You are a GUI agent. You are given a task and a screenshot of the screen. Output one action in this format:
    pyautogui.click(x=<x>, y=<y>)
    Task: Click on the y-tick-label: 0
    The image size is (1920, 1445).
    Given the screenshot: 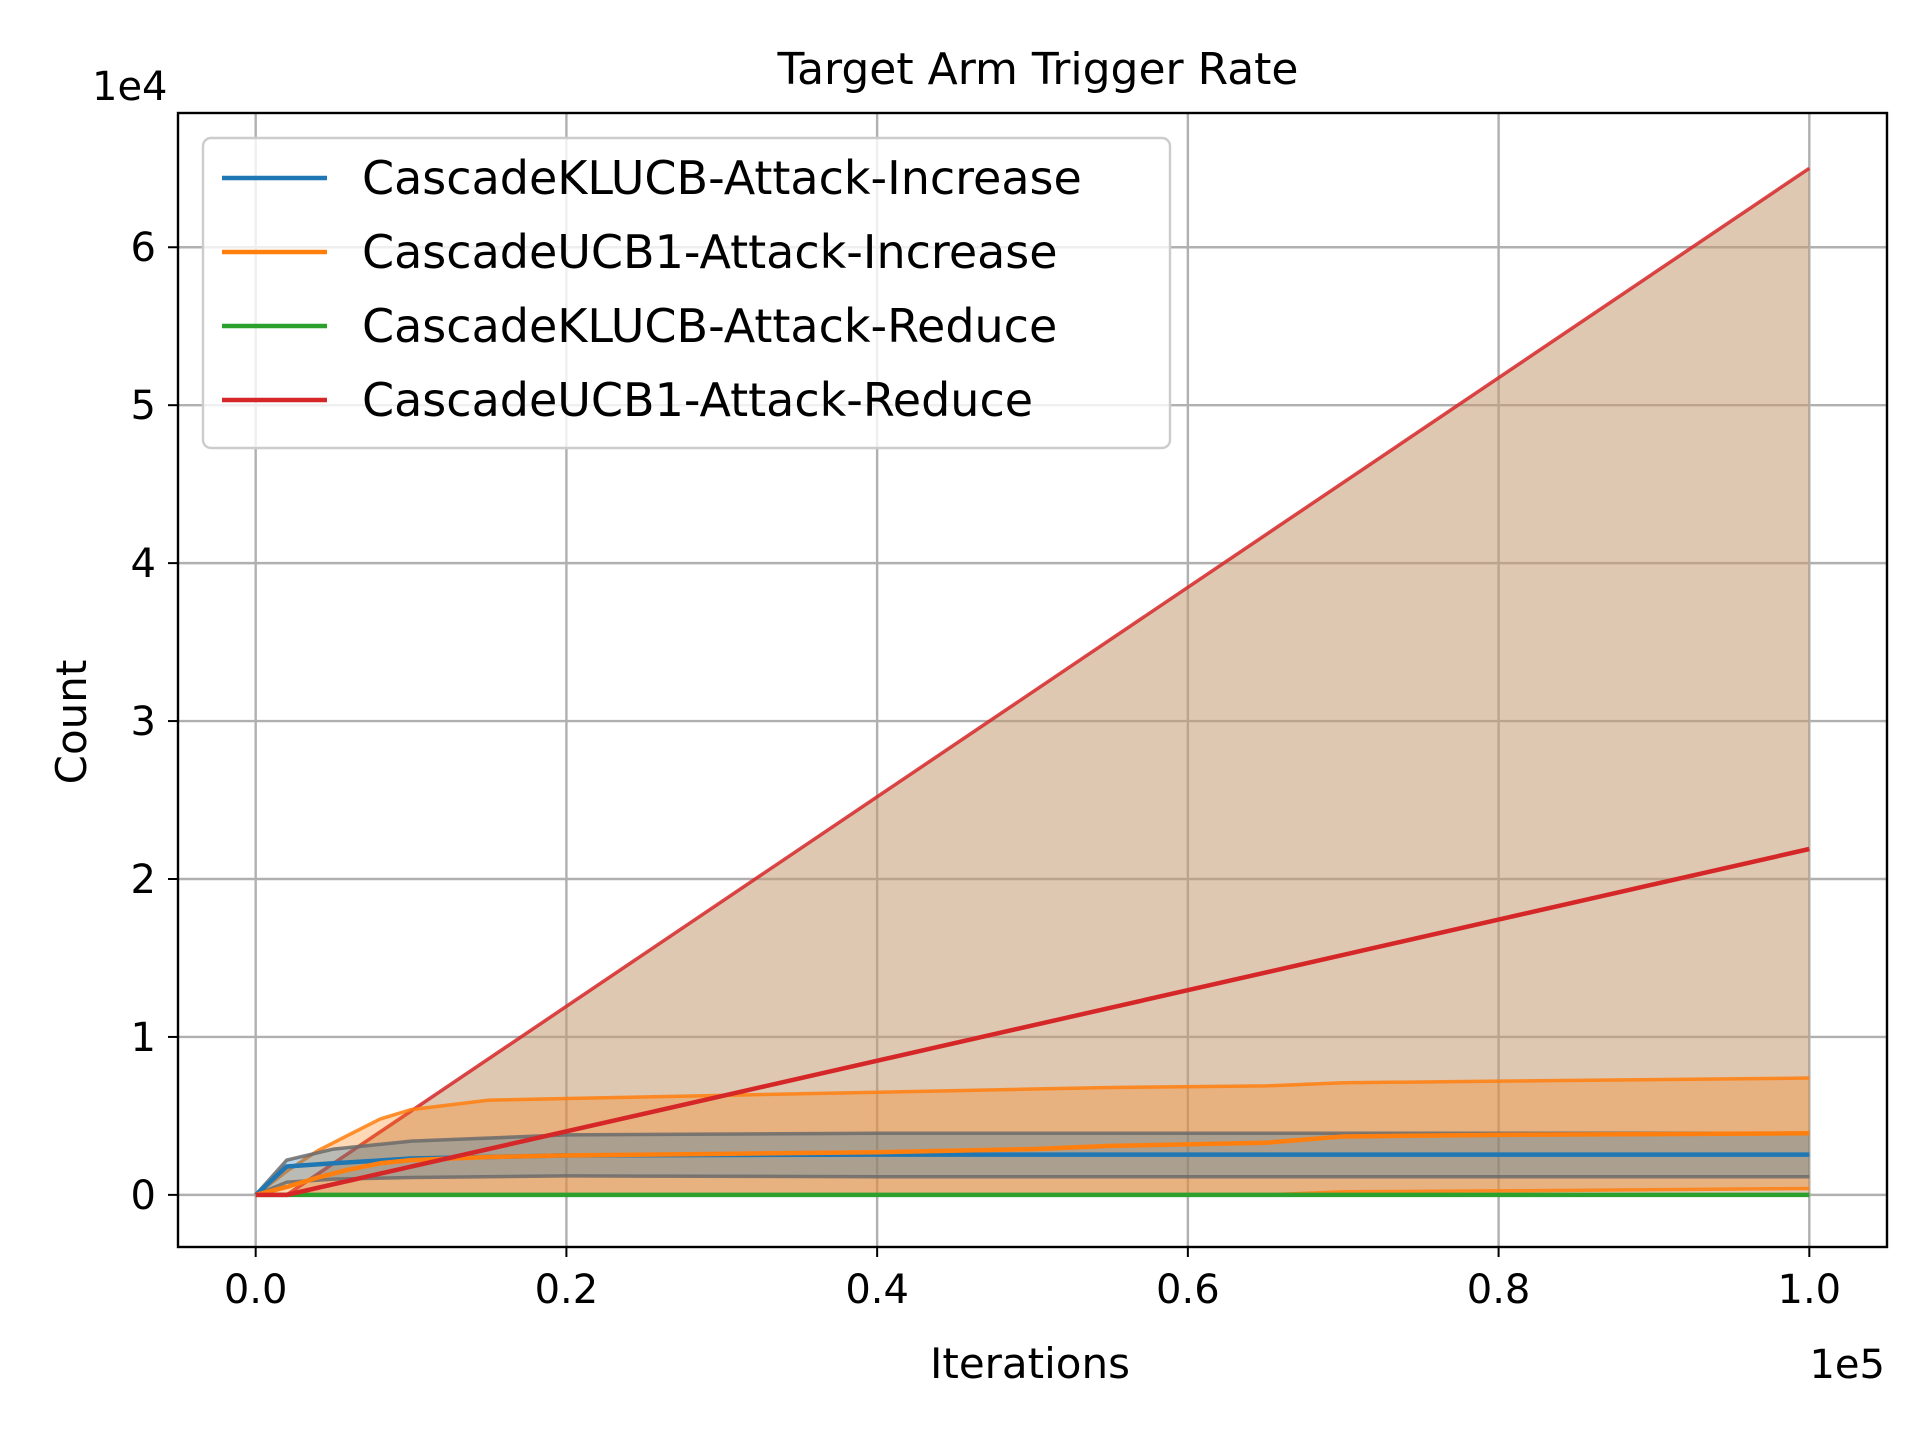 What is the action you would take?
    pyautogui.click(x=143, y=1196)
    